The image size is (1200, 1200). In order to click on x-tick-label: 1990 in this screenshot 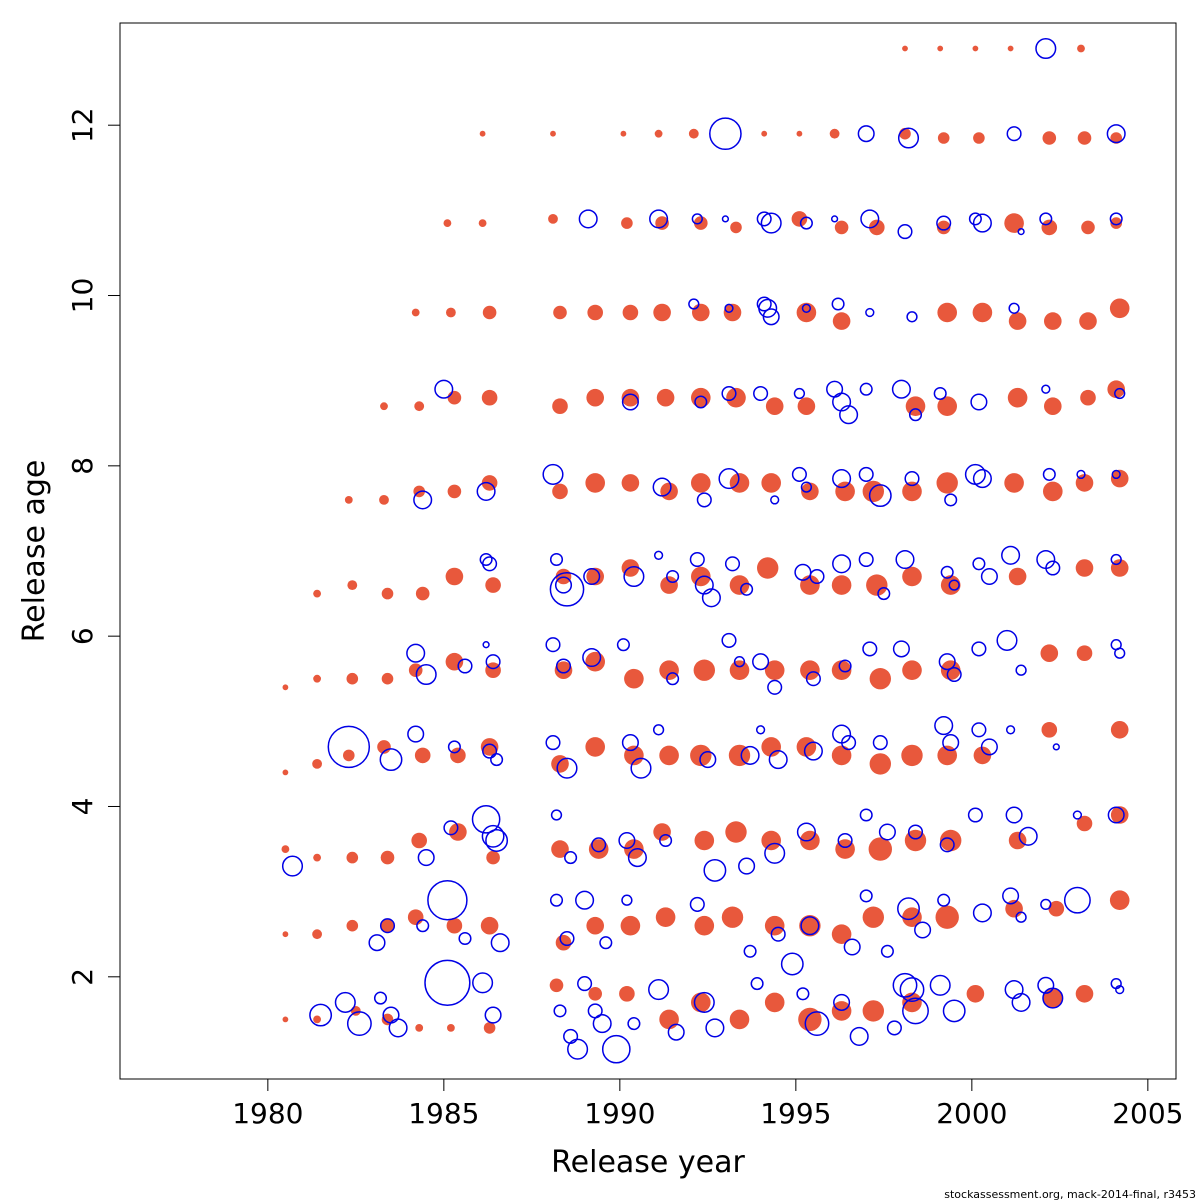, I will do `click(619, 1113)`.